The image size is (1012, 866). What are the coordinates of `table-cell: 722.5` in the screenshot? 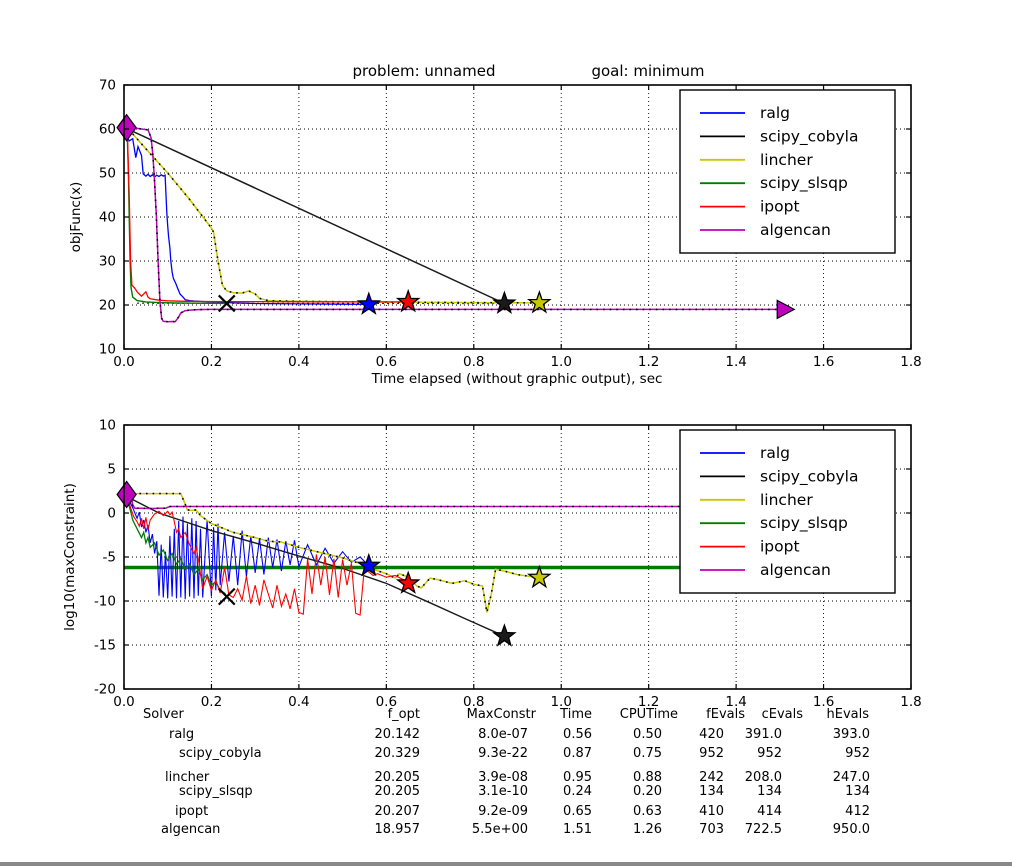 It's located at (763, 829).